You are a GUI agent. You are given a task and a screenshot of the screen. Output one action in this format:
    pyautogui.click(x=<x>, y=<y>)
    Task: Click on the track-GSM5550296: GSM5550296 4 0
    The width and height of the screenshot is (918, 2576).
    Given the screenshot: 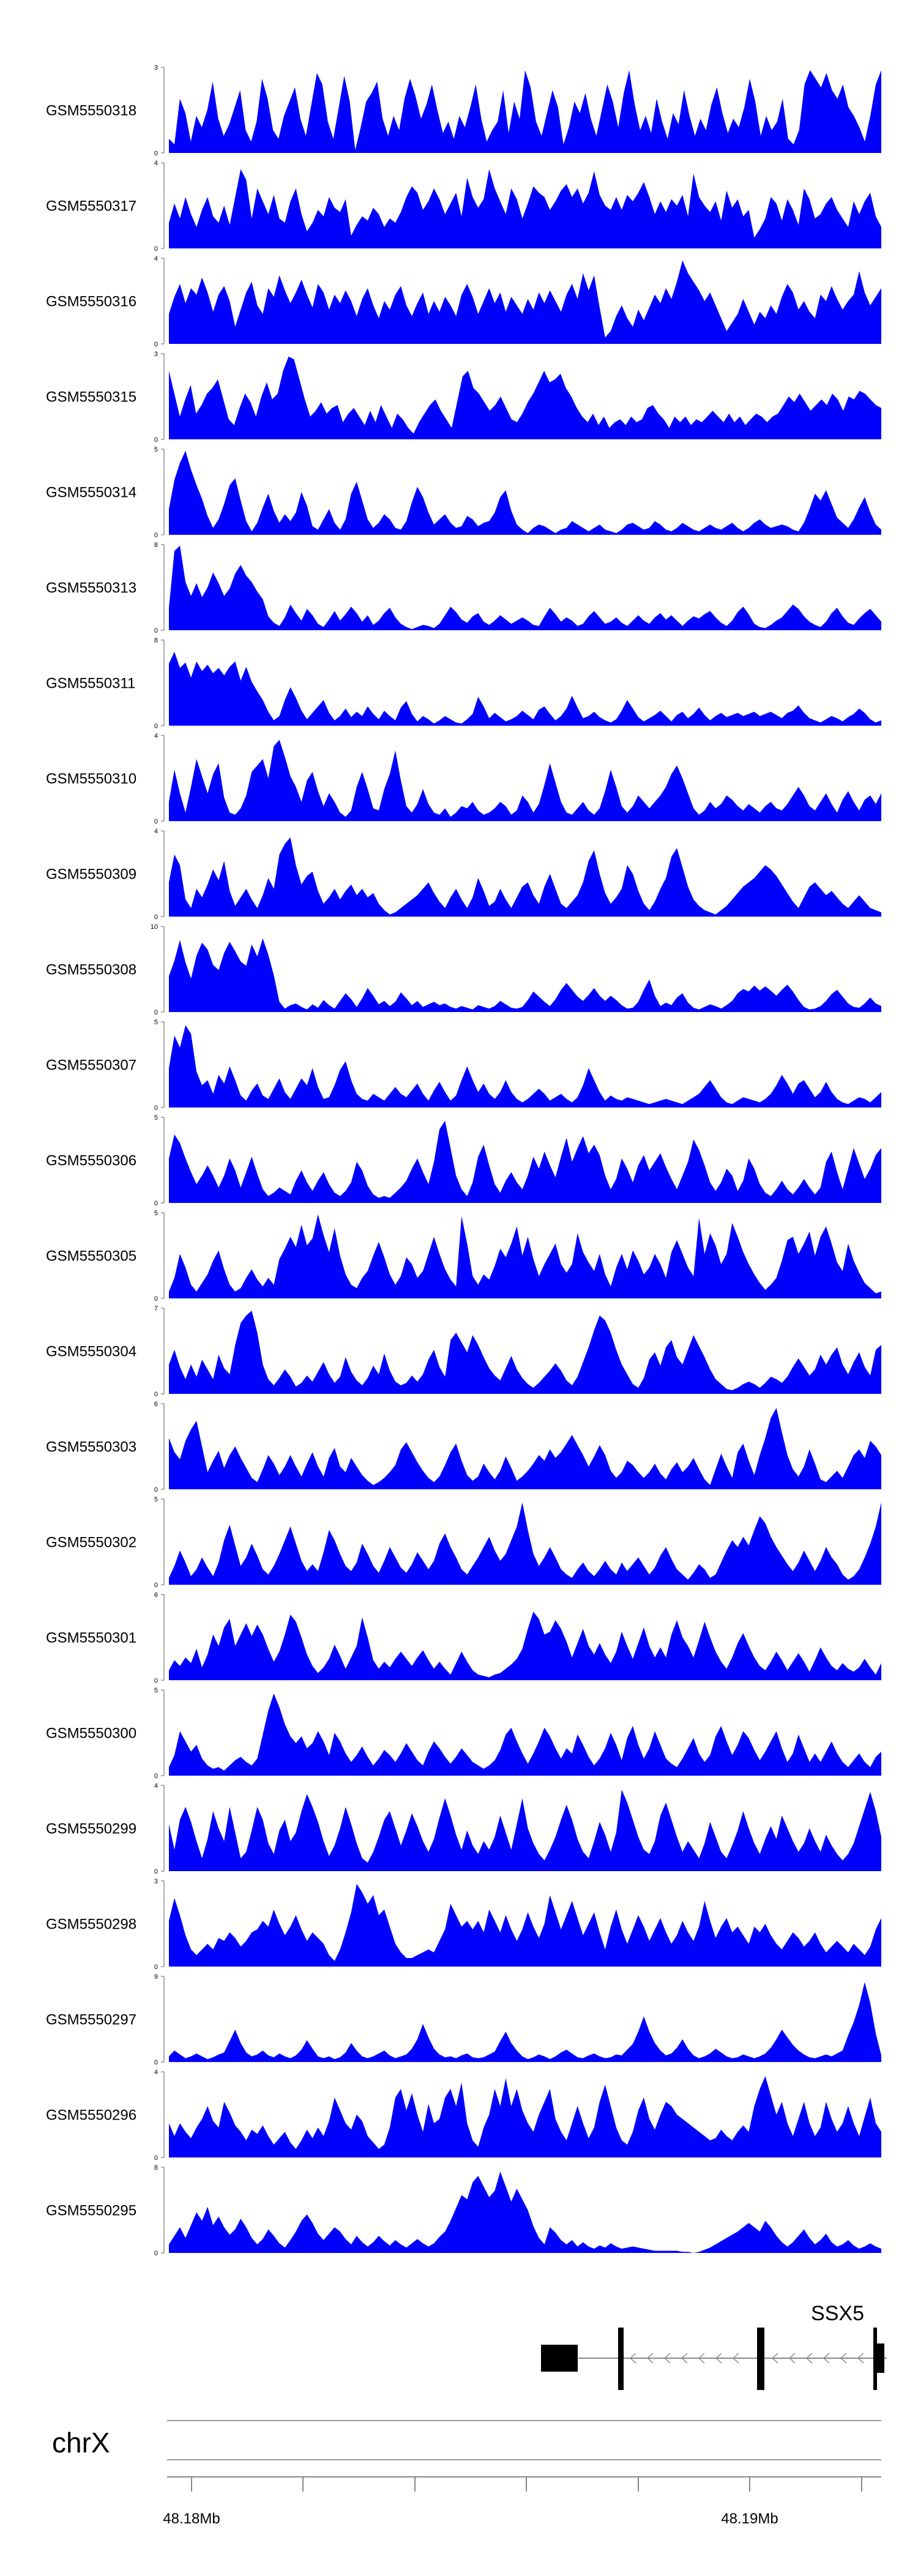 What is the action you would take?
    pyautogui.click(x=463, y=2115)
    